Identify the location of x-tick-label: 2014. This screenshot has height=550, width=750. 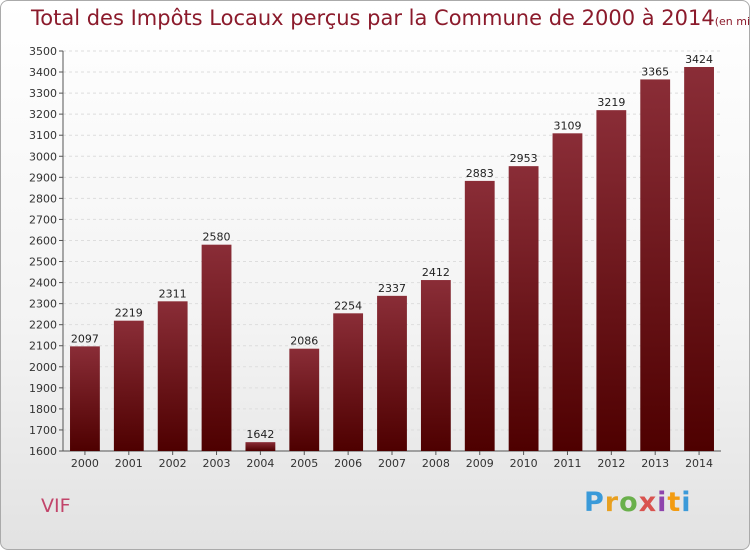
(699, 463).